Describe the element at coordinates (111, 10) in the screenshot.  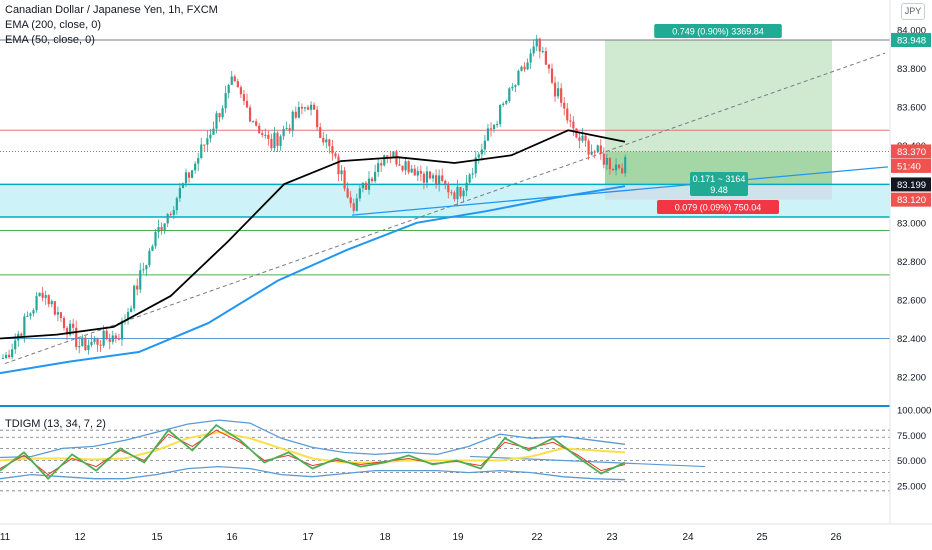
I see `symbol-title: Canadian Dollar / Japanese Yen, 1h, FXCM` at that location.